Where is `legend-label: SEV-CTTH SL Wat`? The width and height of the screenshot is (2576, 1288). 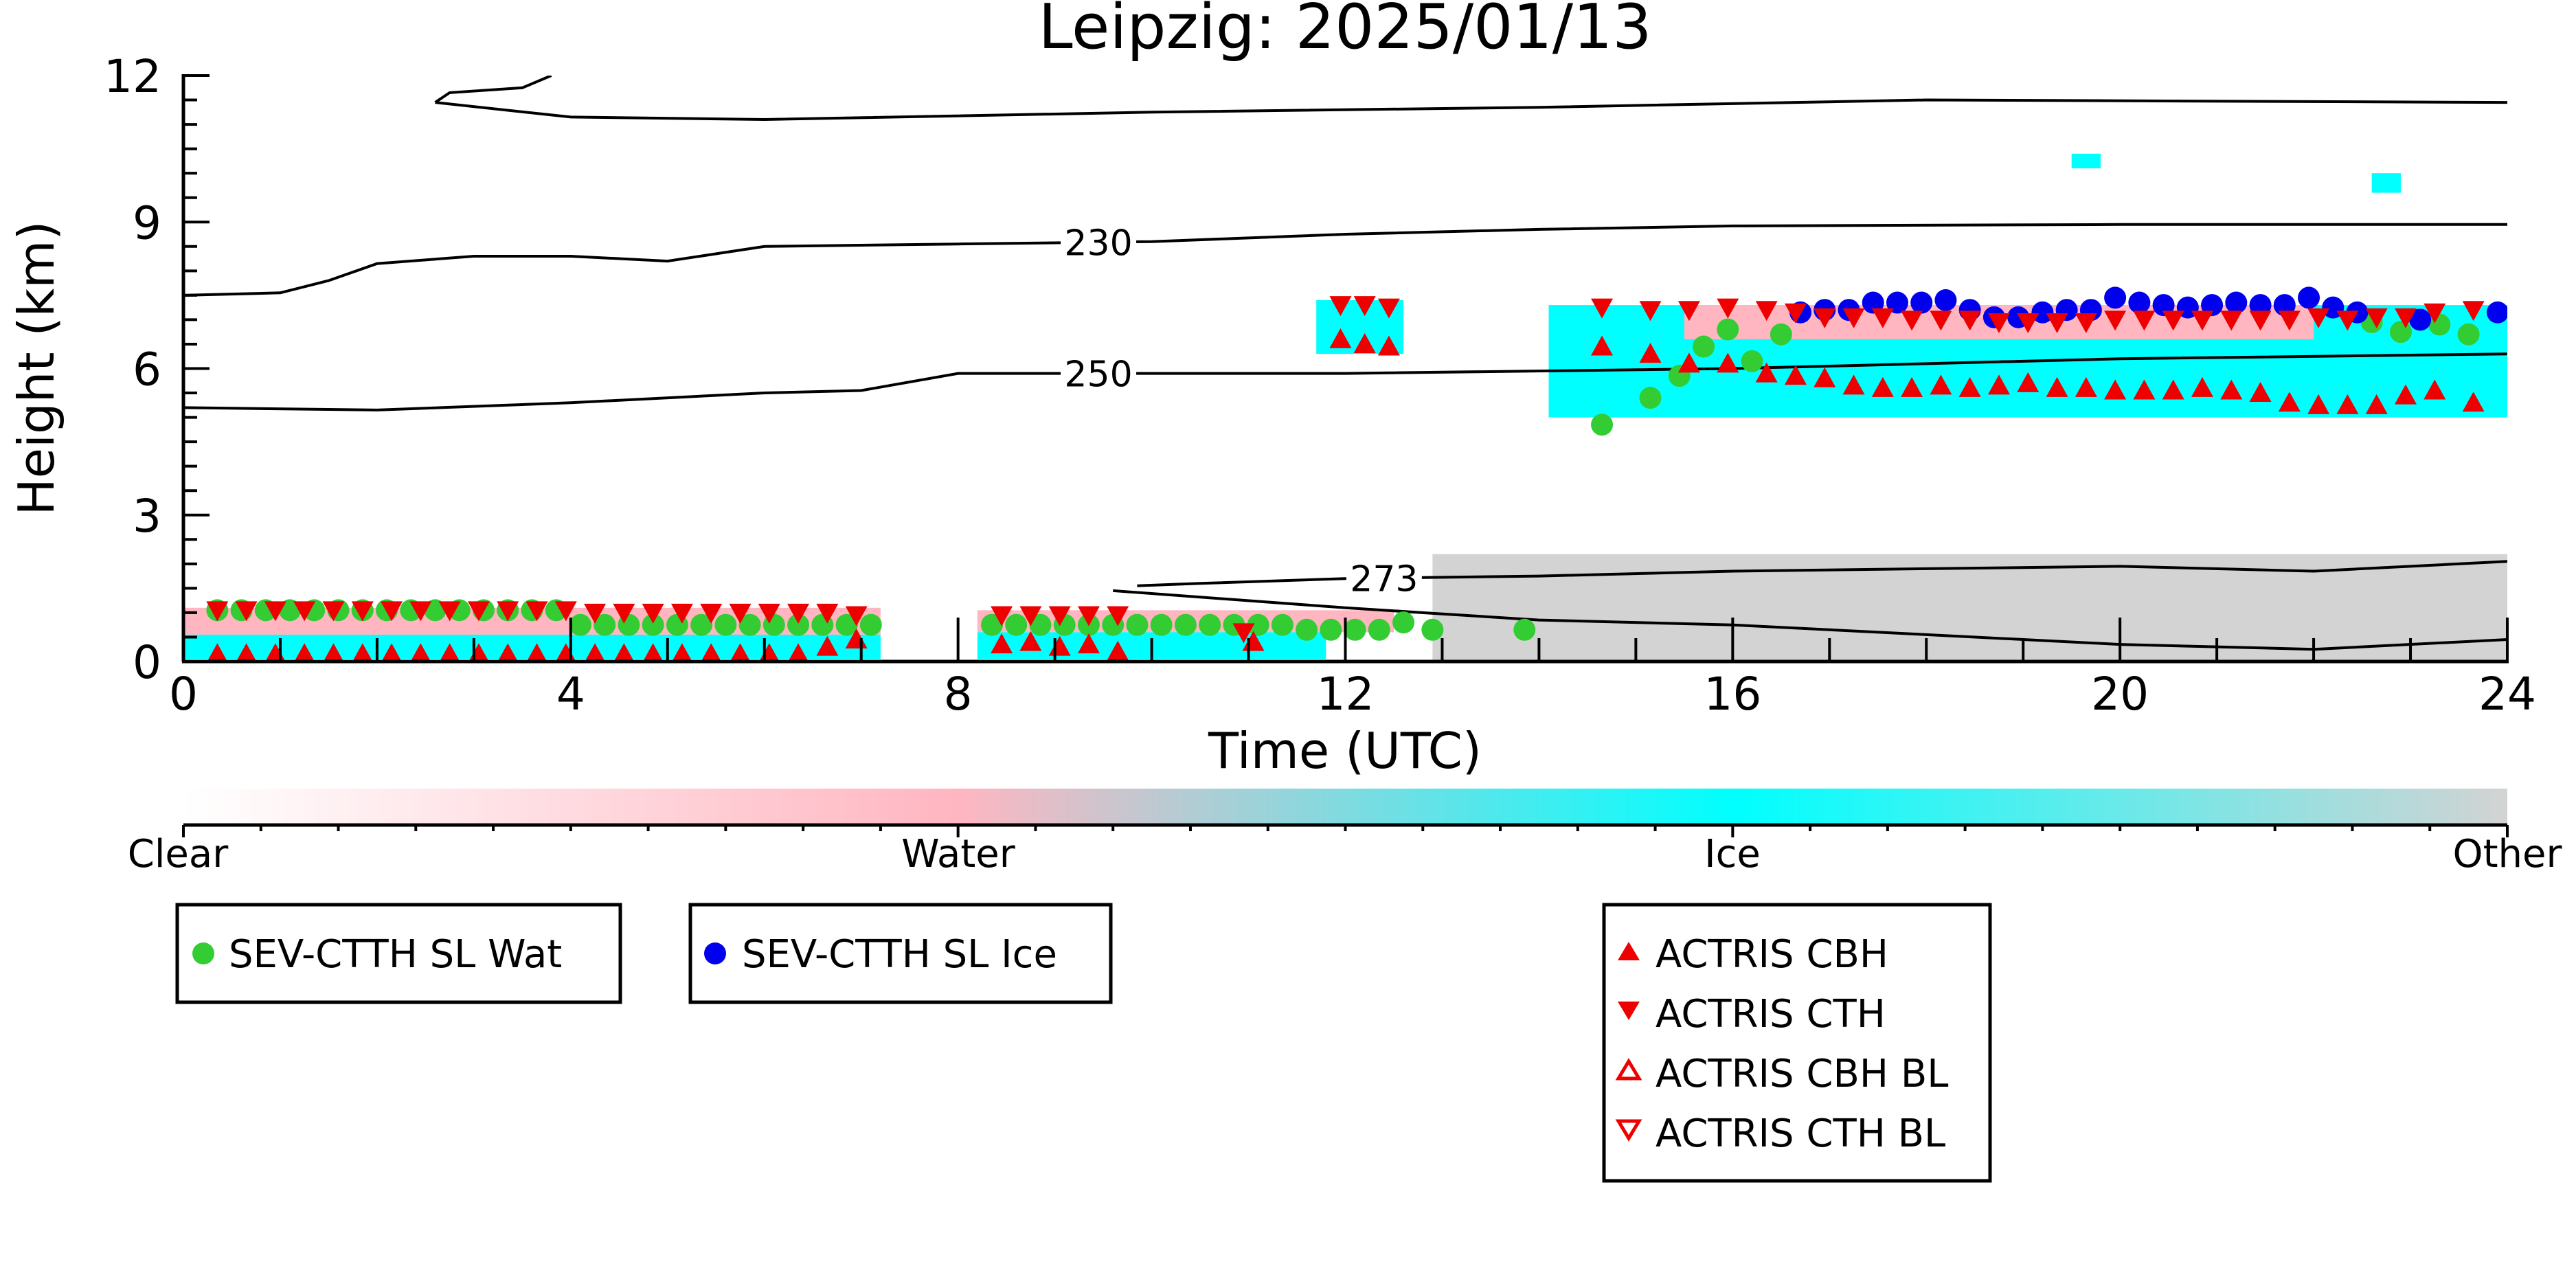
legend-label: SEV-CTTH SL Wat is located at coordinates (395, 954).